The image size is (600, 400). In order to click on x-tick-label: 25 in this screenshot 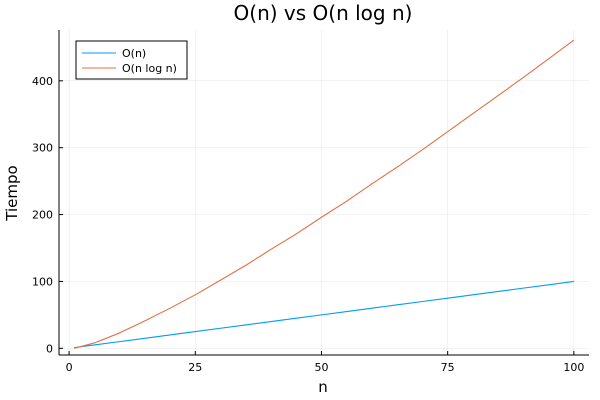, I will do `click(195, 367)`.